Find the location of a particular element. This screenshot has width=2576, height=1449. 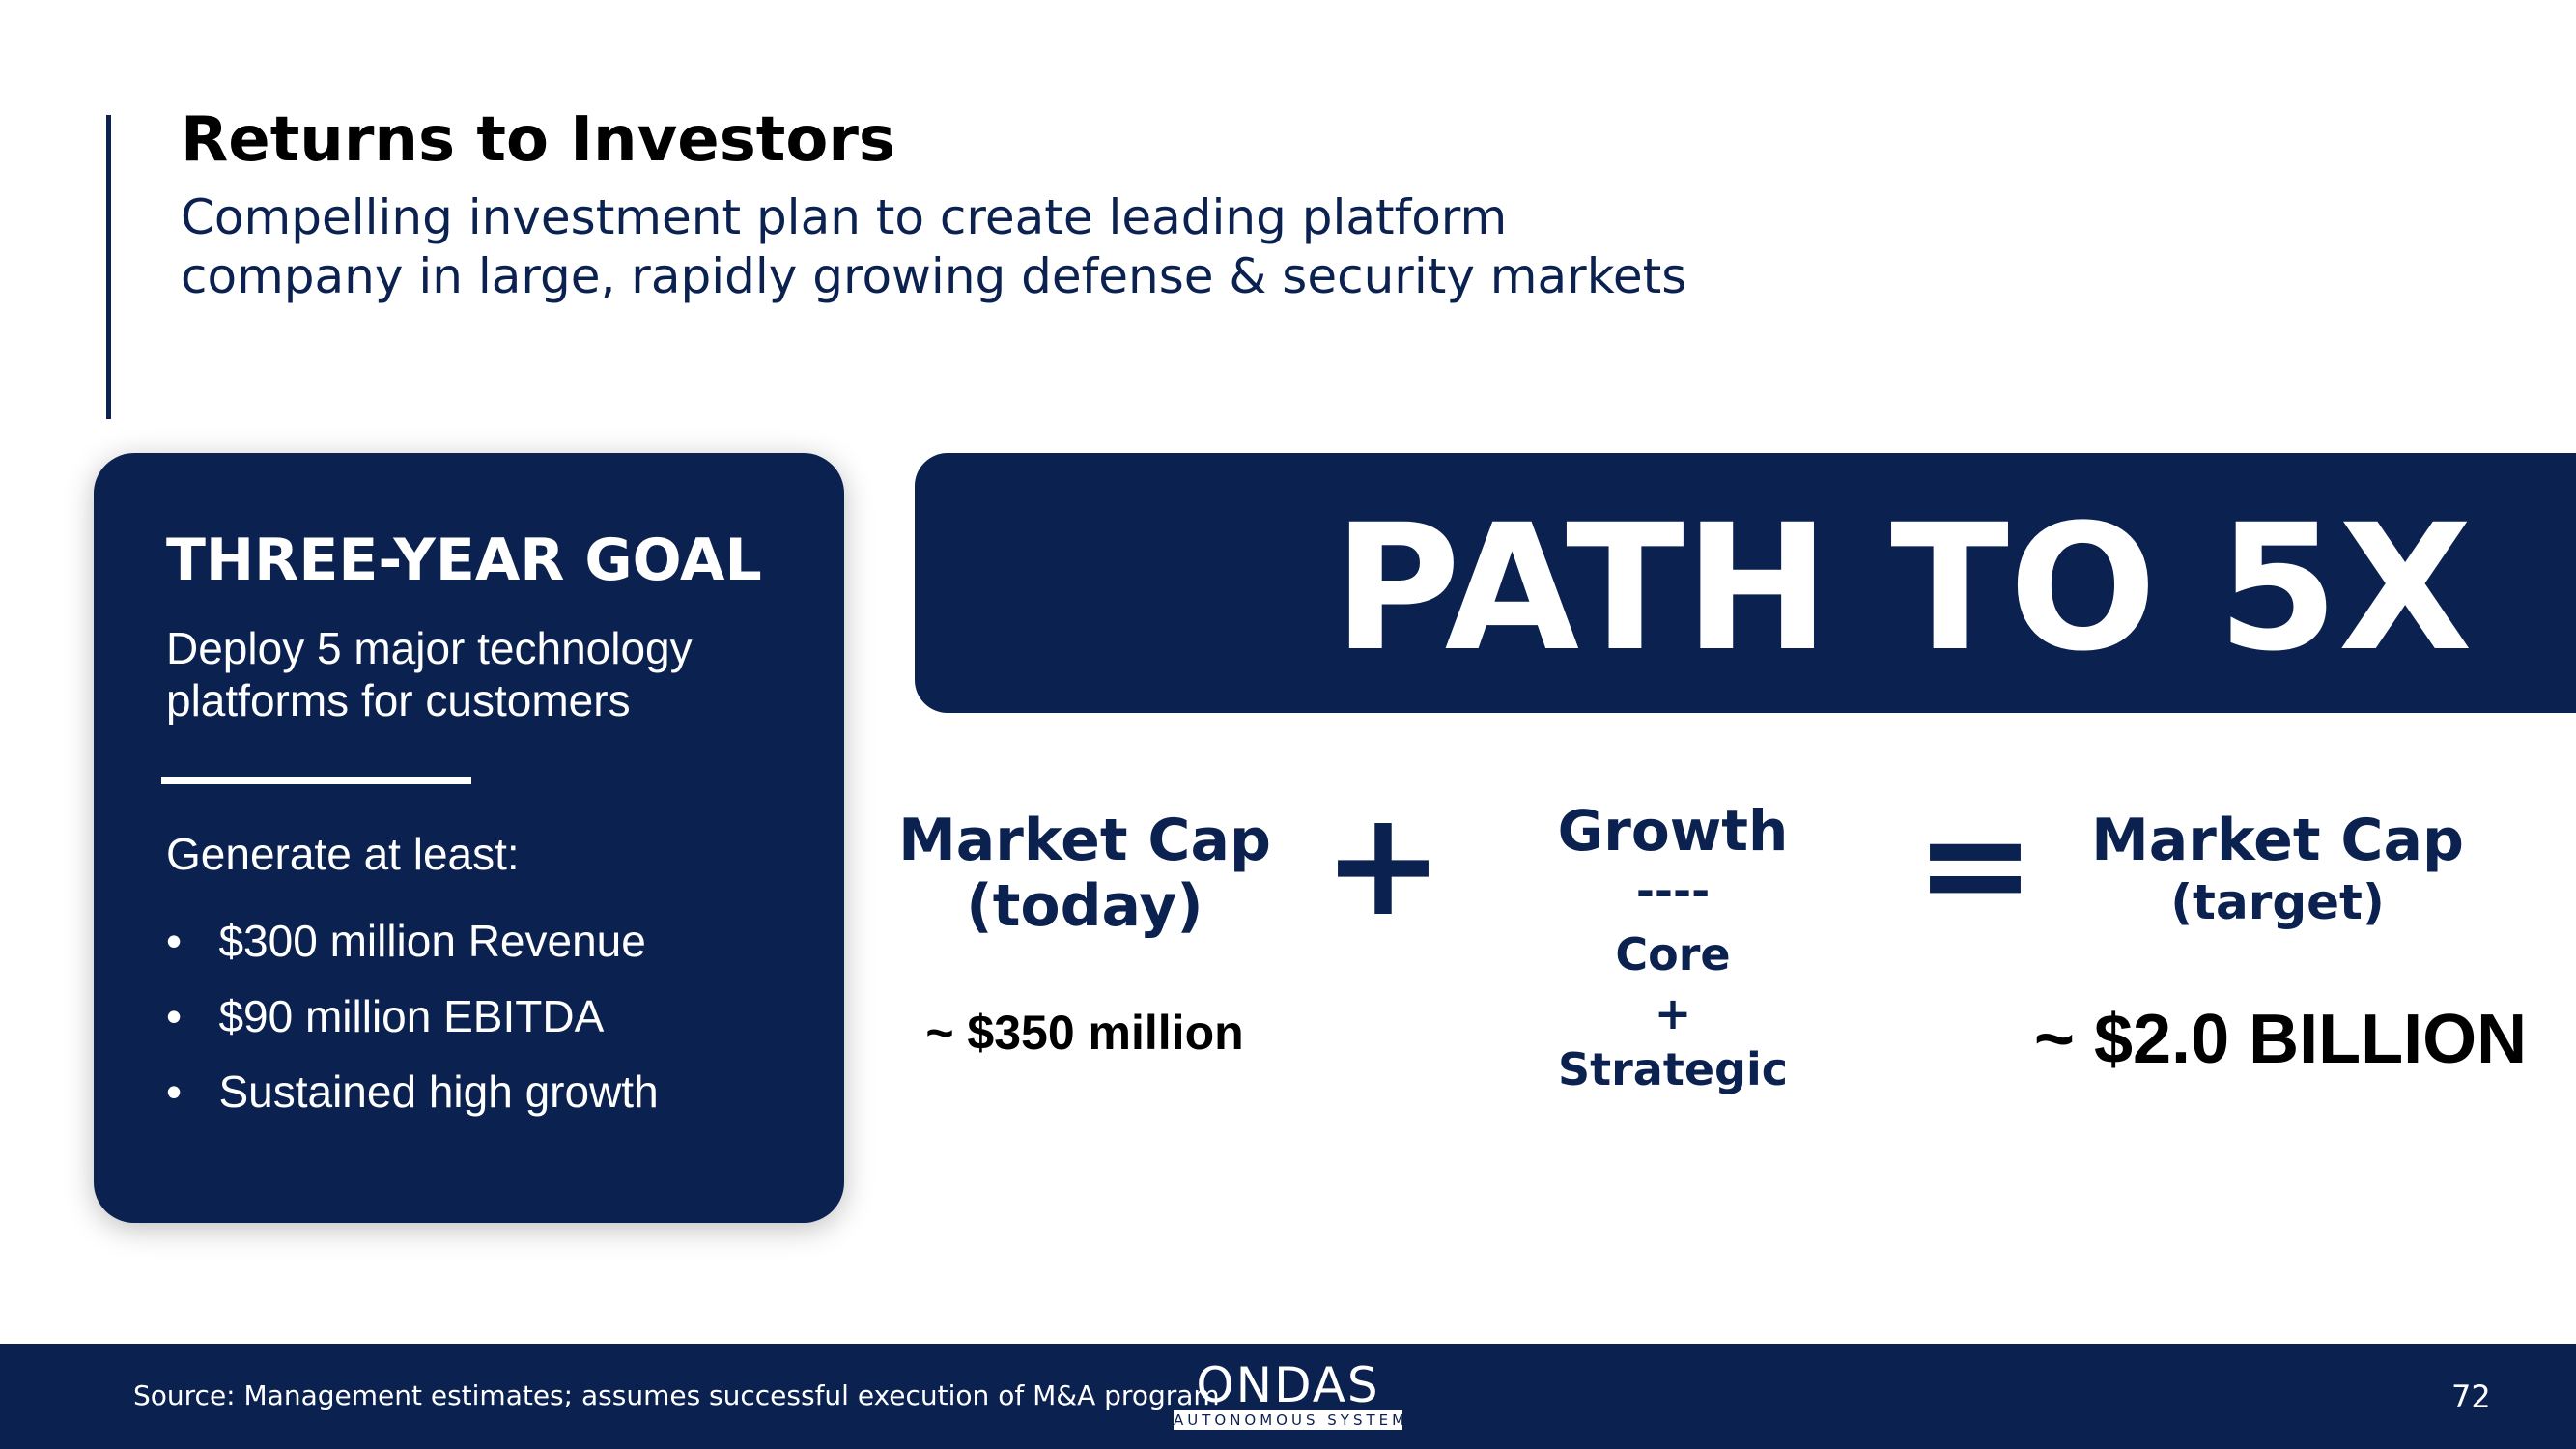

footer is located at coordinates (1288, 1396).